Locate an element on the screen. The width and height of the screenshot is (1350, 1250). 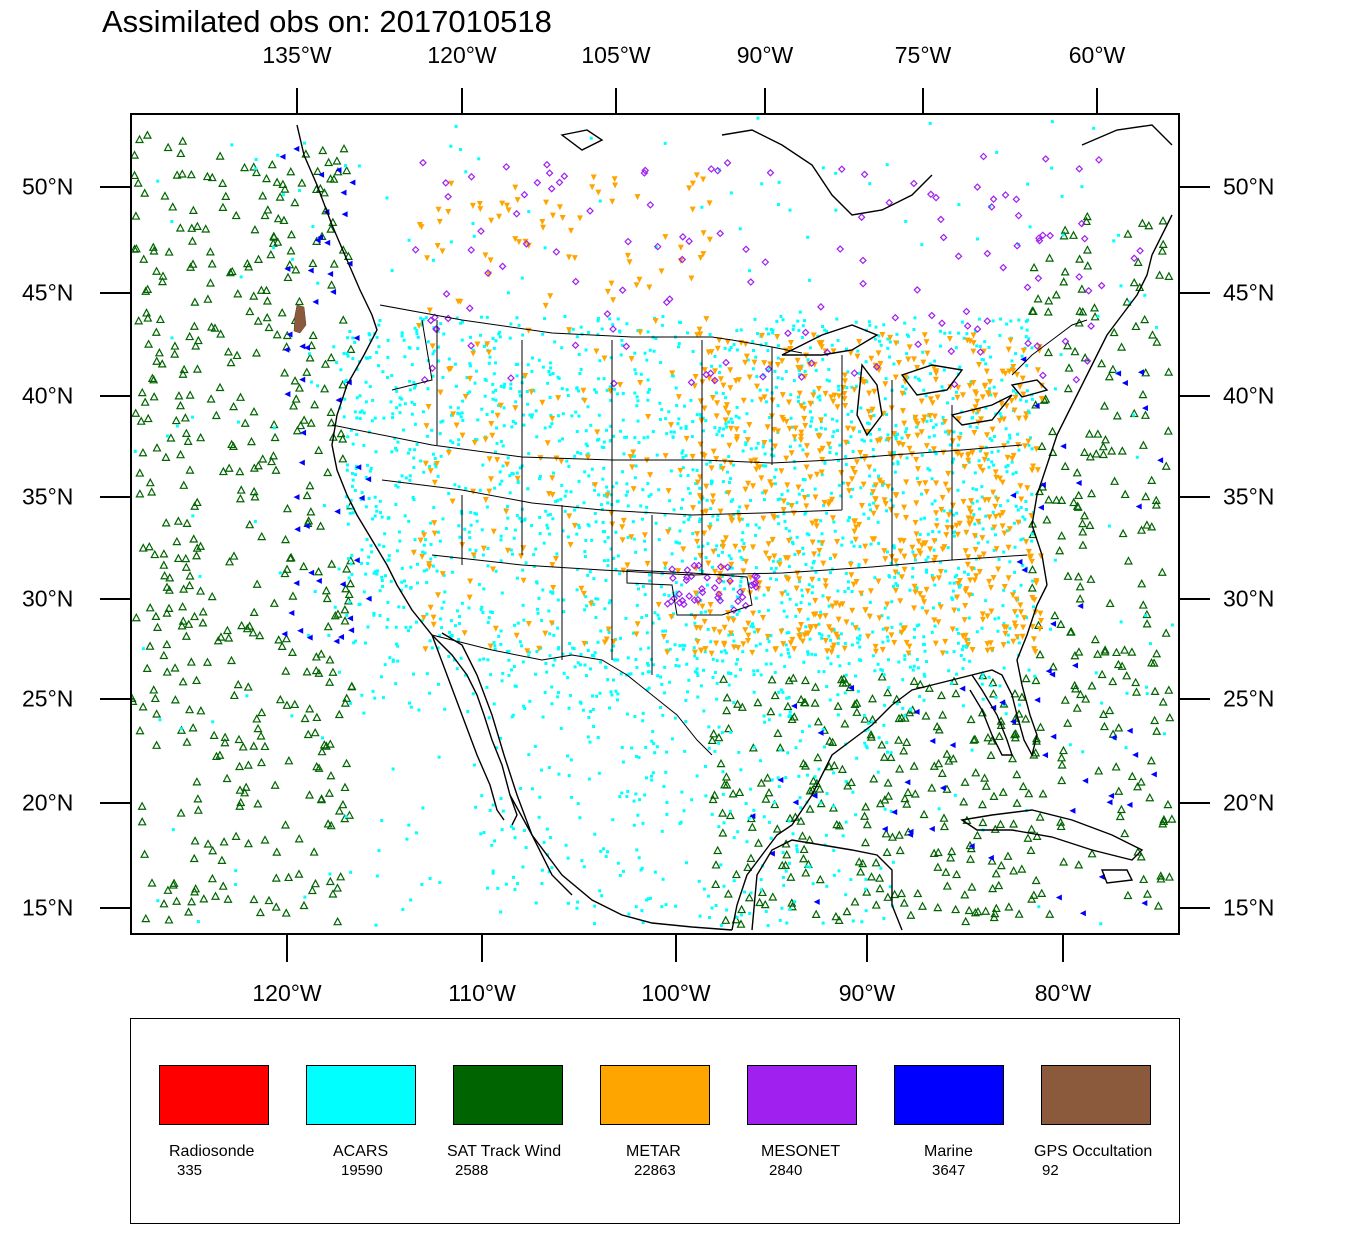
right-lat-label: 30°N is located at coordinates (1249, 598).